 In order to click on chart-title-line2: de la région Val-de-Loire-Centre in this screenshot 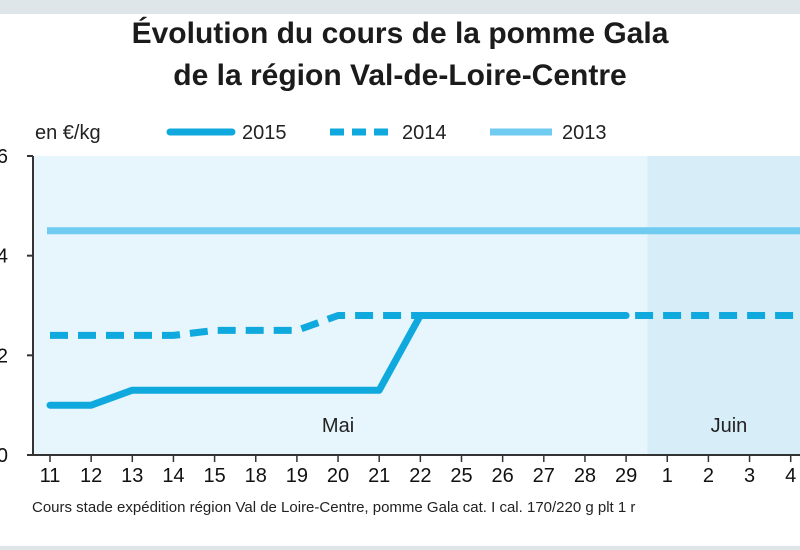, I will do `click(400, 75)`.